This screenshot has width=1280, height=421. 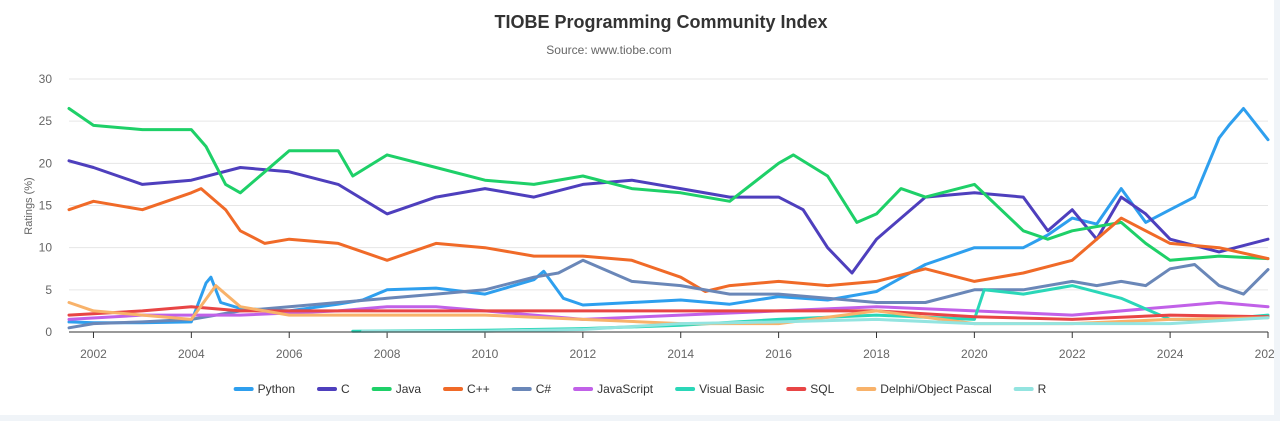 I want to click on chart-title: TIOBE Programming Community Index, so click(x=660, y=22).